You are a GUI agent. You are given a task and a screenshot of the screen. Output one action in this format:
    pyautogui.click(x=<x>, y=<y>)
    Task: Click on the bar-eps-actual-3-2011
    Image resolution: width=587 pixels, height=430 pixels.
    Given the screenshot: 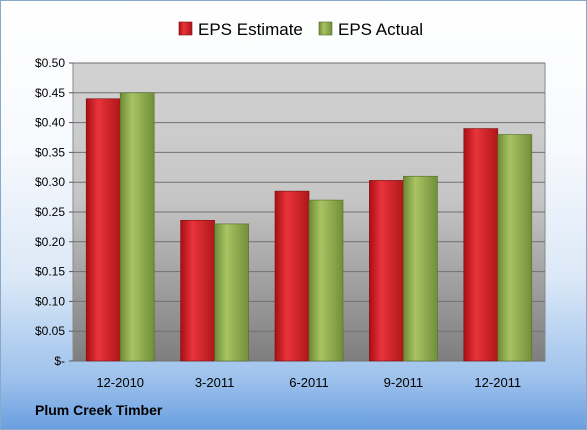 What is the action you would take?
    pyautogui.click(x=231, y=292)
    